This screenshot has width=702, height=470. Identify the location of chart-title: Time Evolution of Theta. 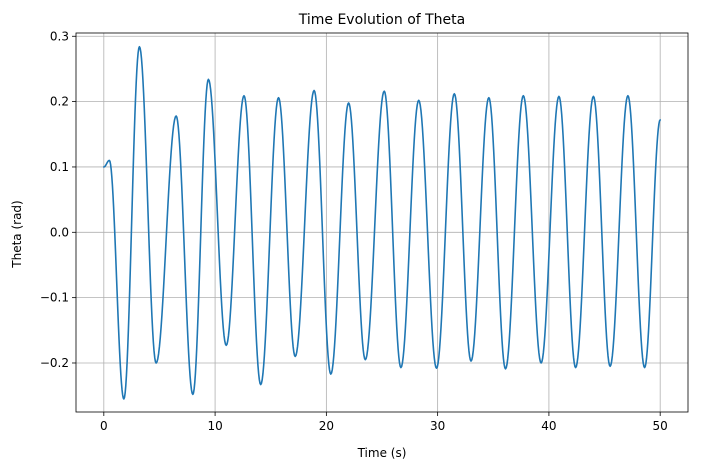
(382, 20).